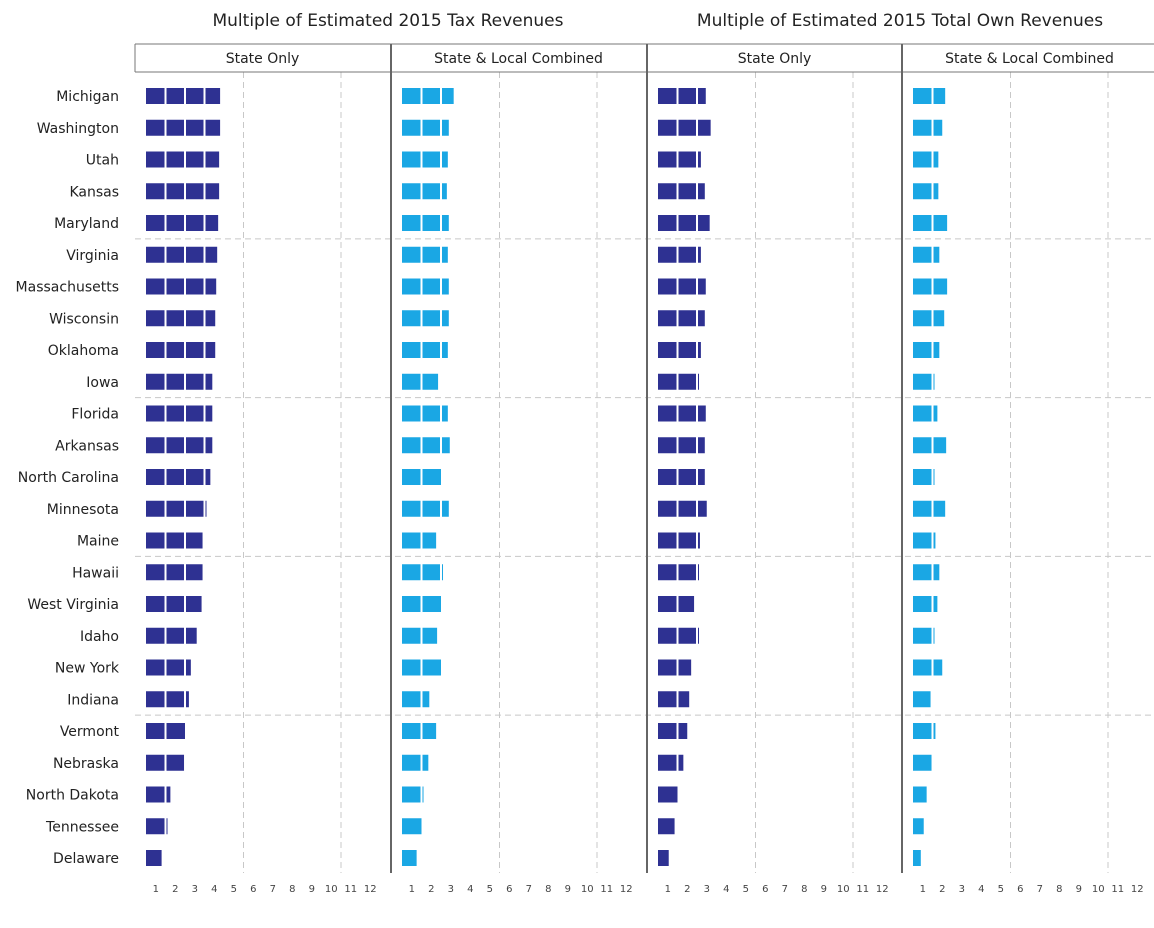 The height and width of the screenshot is (928, 1154). I want to click on state-label: Vermont, so click(90, 732).